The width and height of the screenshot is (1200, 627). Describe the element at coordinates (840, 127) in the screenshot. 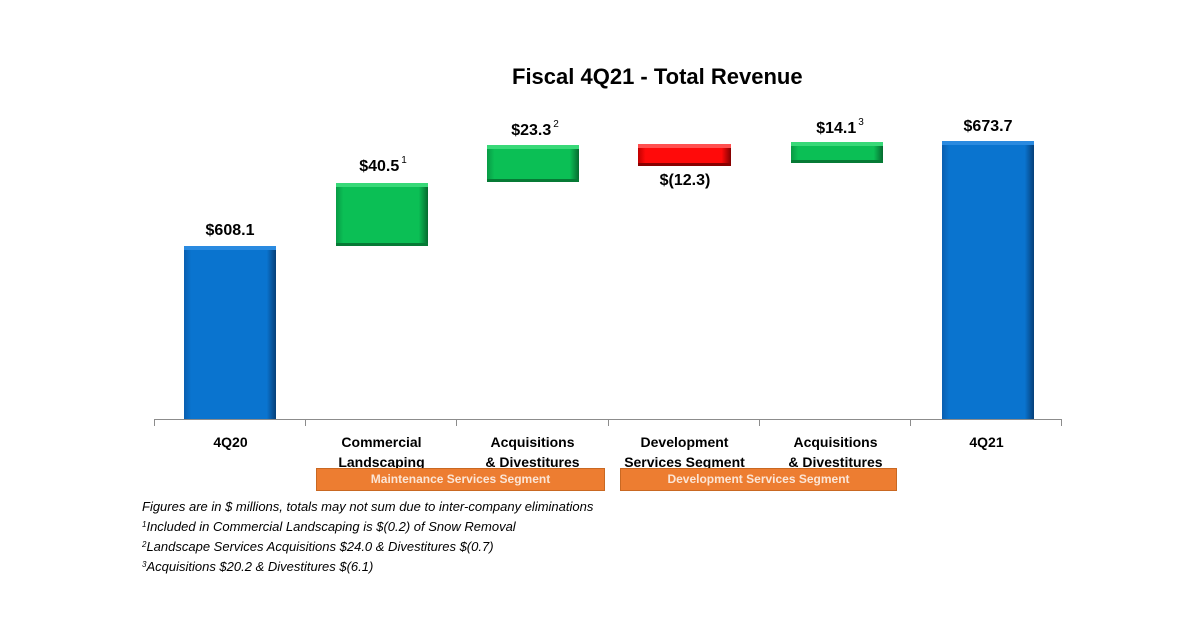

I see `value-label-development-acquisitions: $14.1 3` at that location.